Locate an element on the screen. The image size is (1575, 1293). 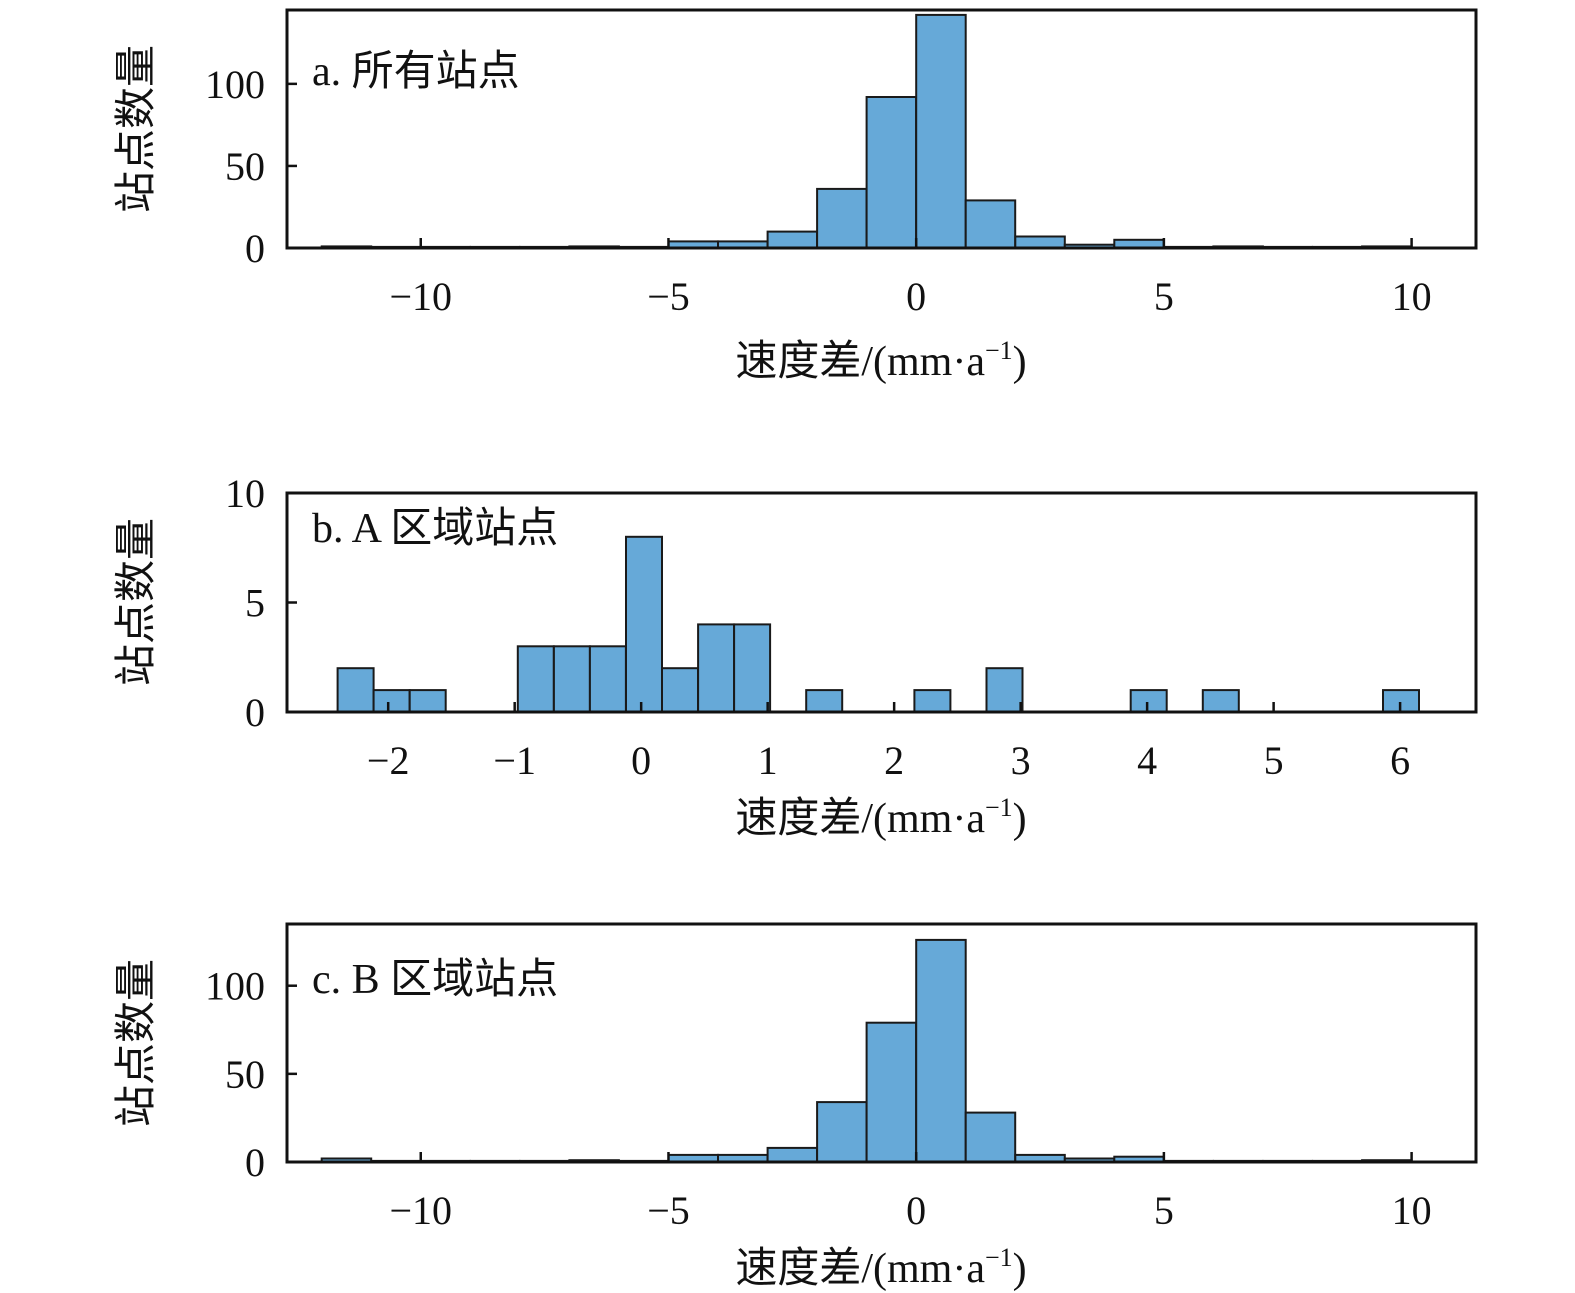
panel-c-y-axis-title: 站点数量 is located at coordinates (137, 1043).